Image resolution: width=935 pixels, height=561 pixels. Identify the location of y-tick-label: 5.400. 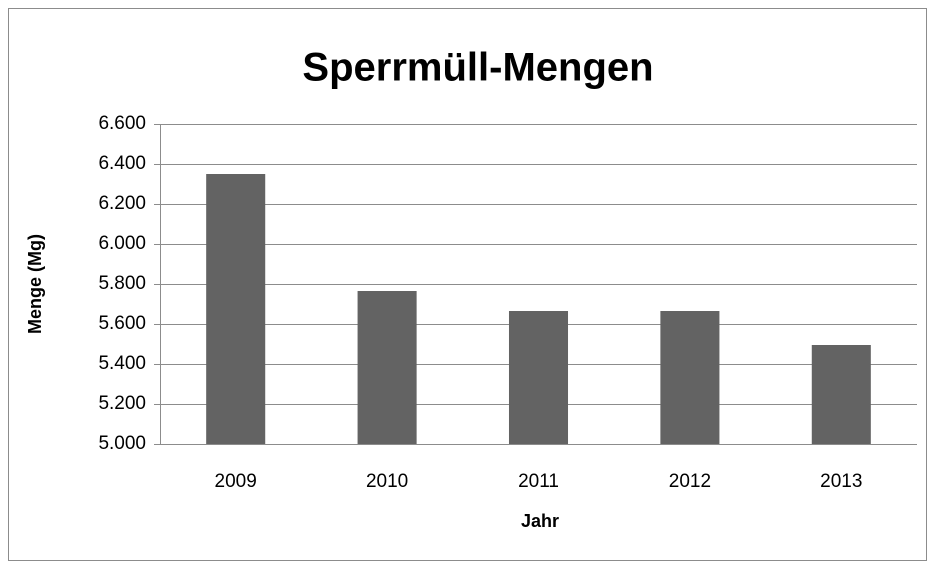
(122, 363).